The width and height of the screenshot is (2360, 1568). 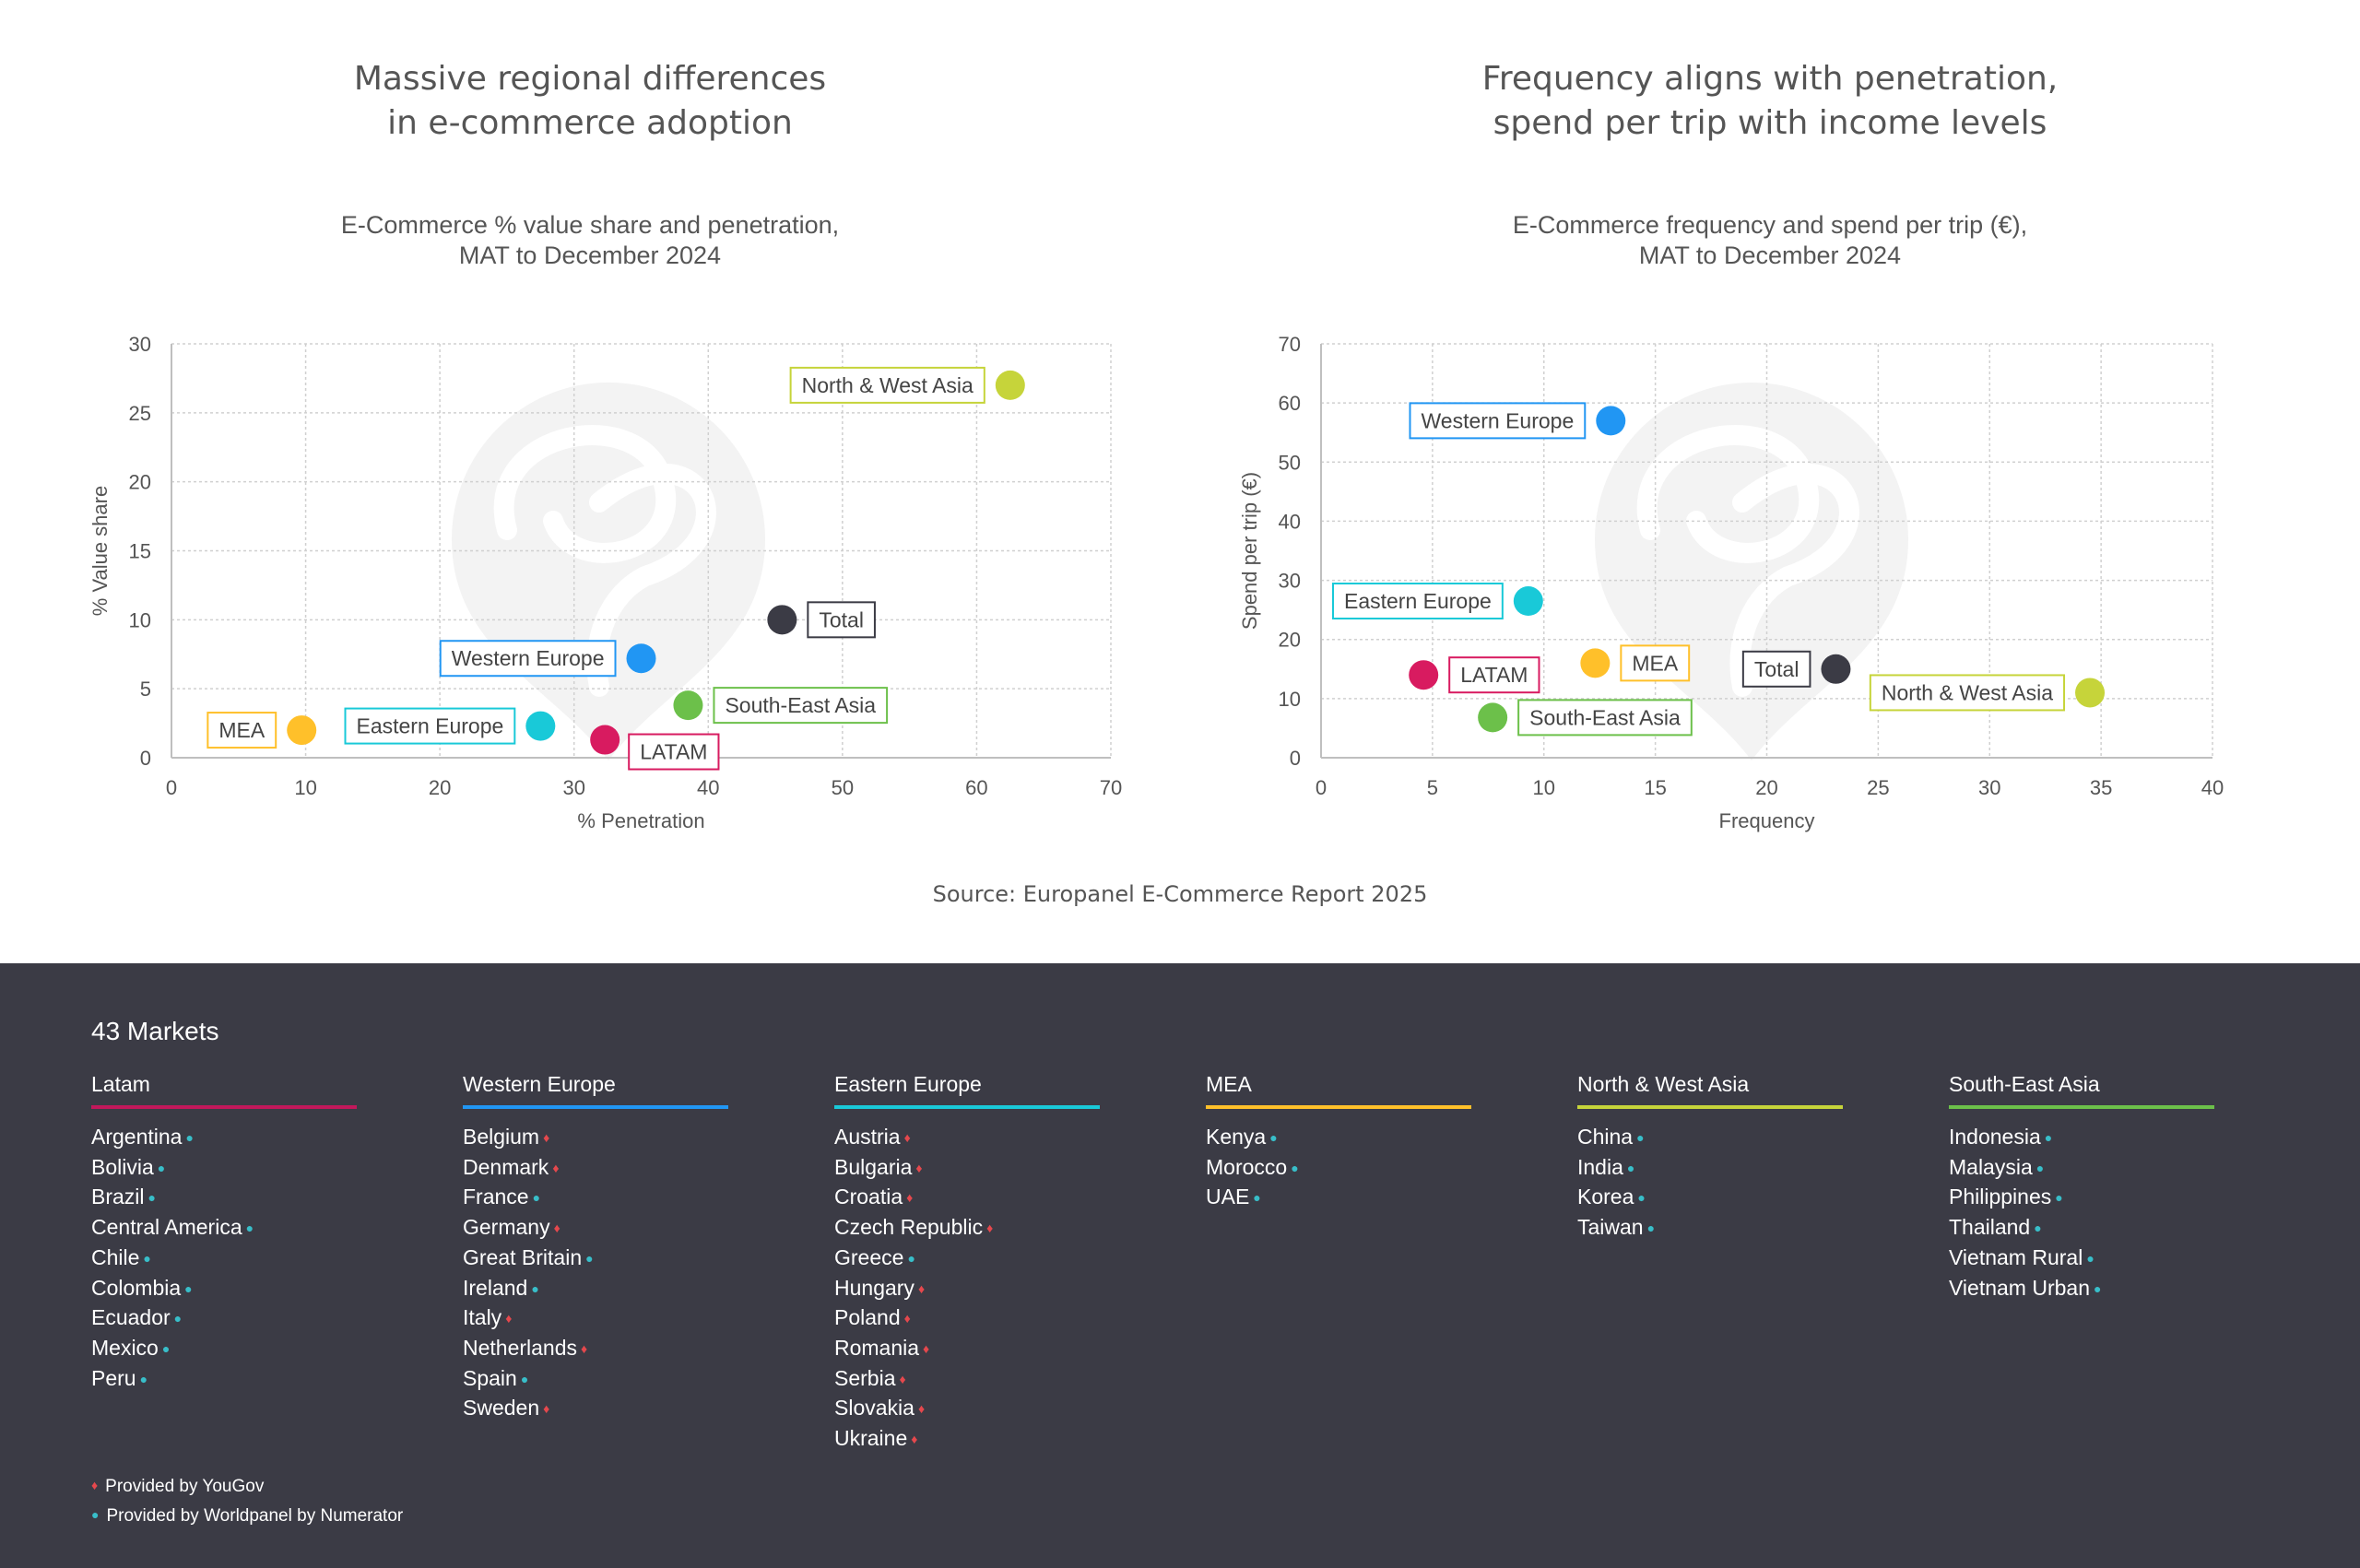 What do you see at coordinates (1995, 1137) in the screenshot?
I see `country-name: Indonesia` at bounding box center [1995, 1137].